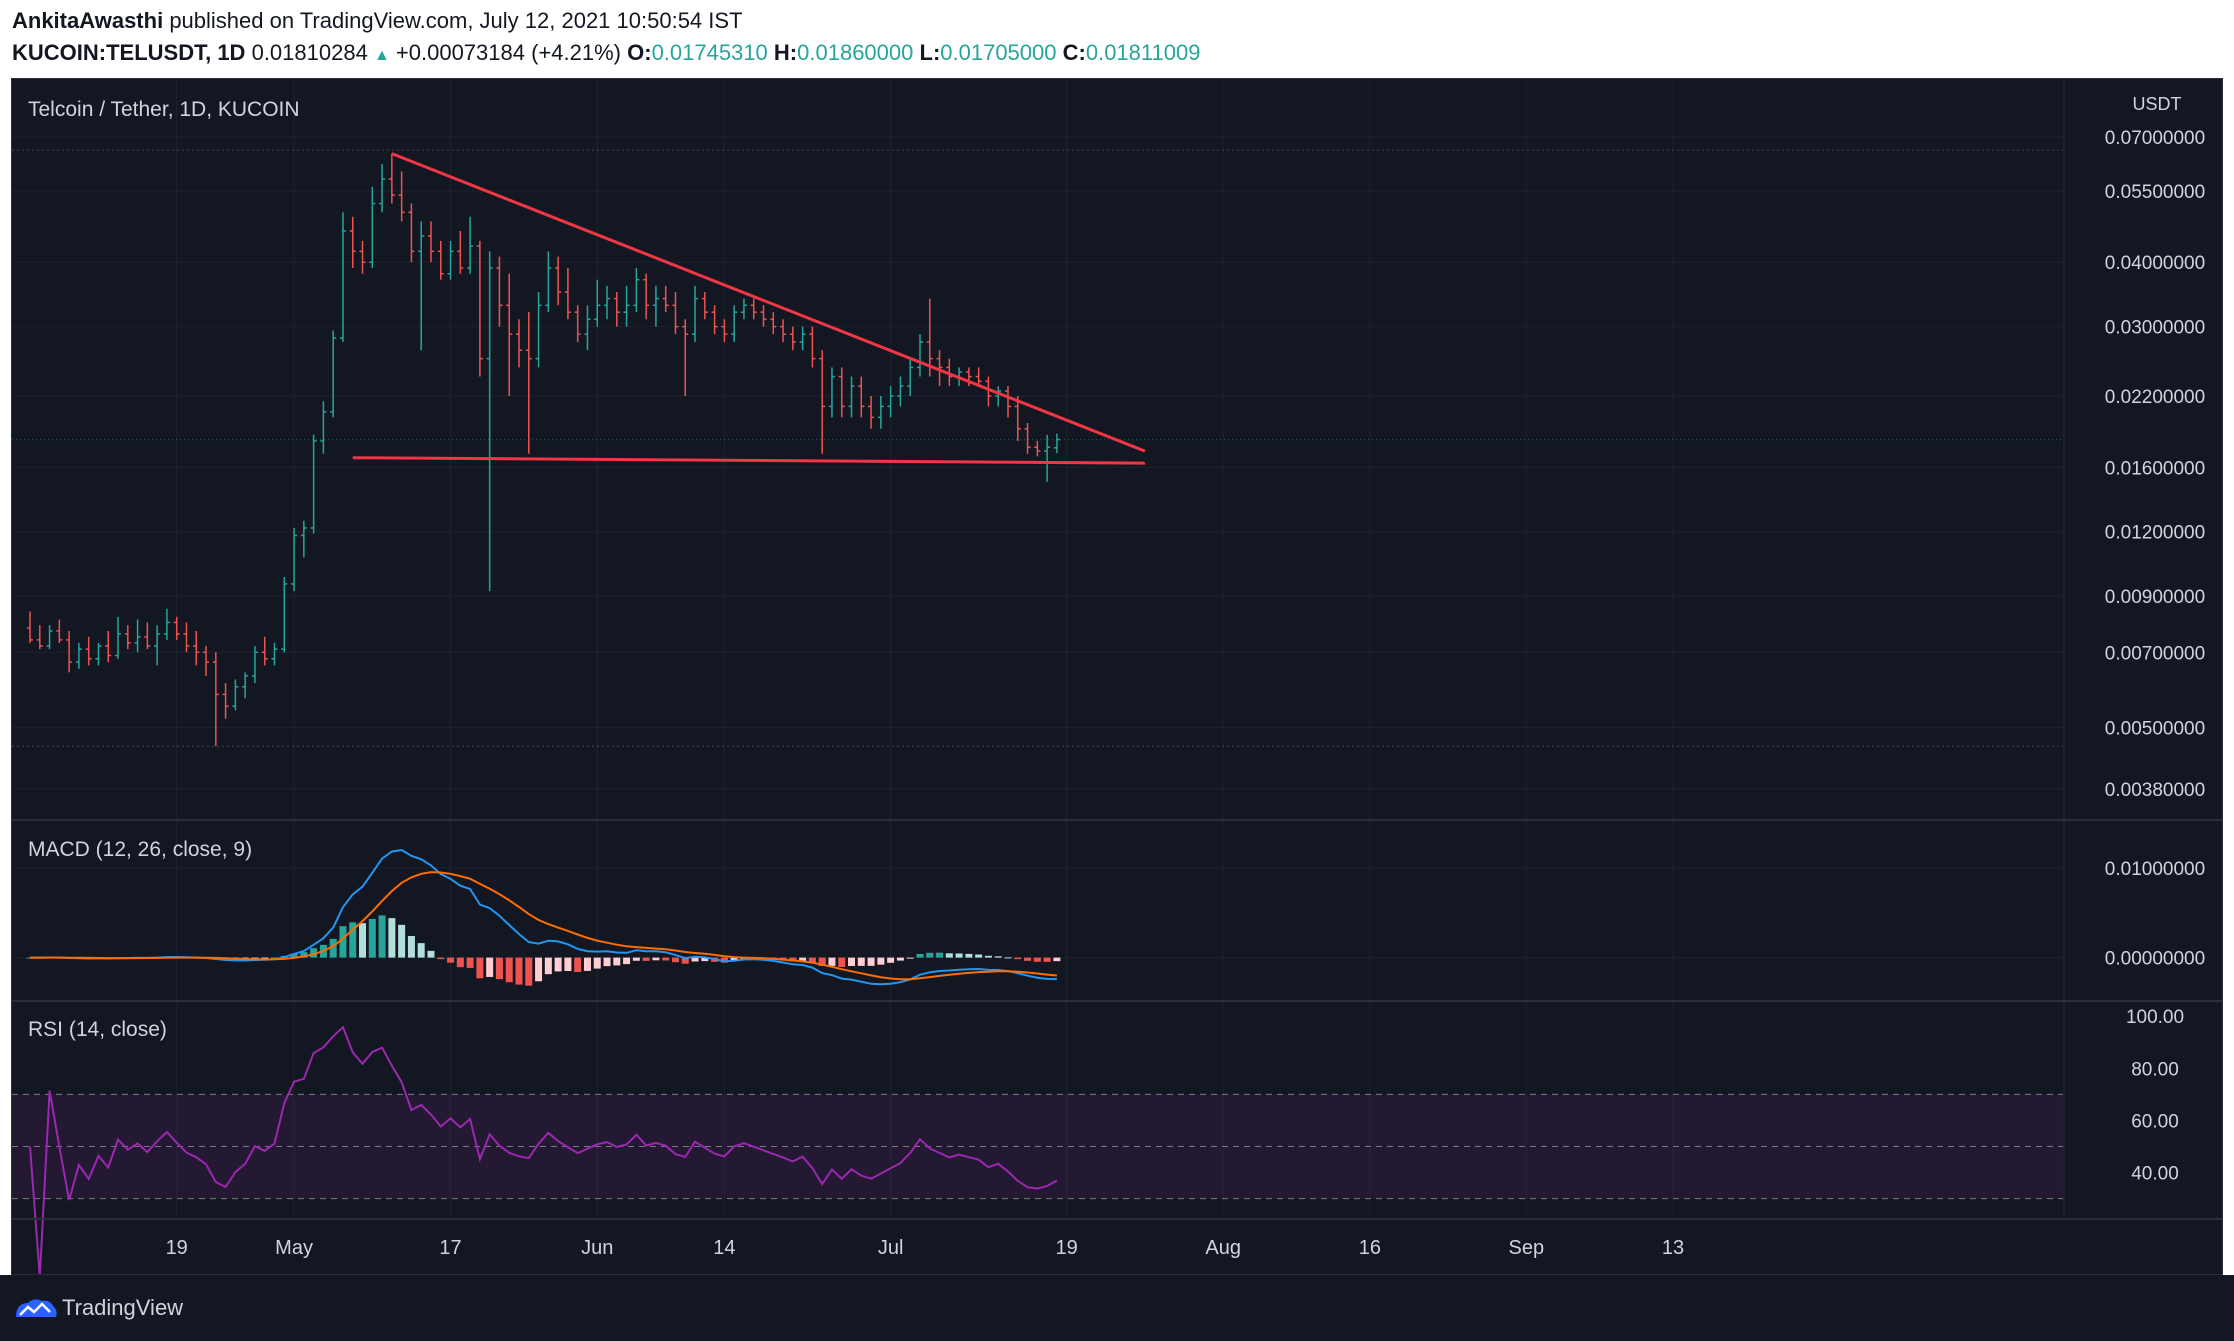  I want to click on high-value: 0.01860000, so click(855, 52).